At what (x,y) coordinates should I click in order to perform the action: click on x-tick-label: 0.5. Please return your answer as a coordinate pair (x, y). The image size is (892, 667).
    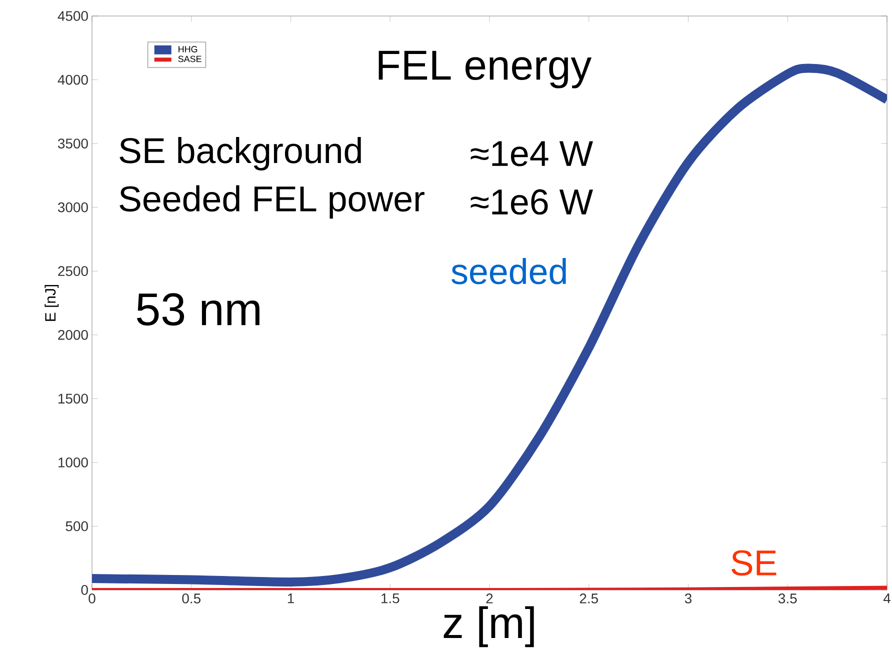
    Looking at the image, I should click on (191, 599).